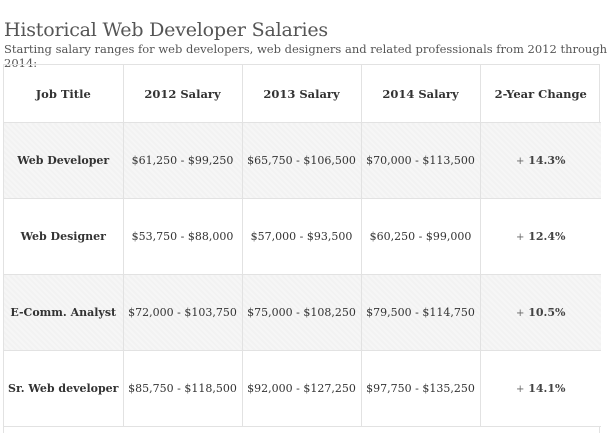  I want to click on change-value: 12.4%, so click(547, 236).